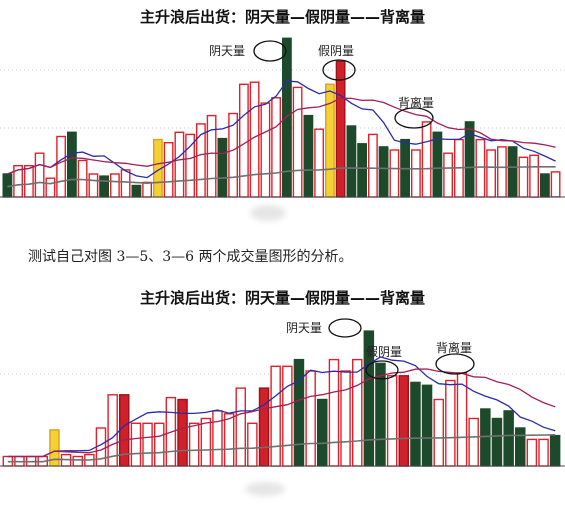  What do you see at coordinates (282, 17) in the screenshot?
I see `chart-title-top: 主升浪后出货：阴天量—假阴量——背离量` at bounding box center [282, 17].